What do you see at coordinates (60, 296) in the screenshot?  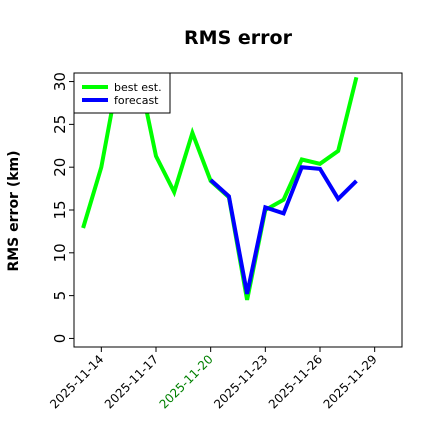 I see `y-tick-label: 5` at bounding box center [60, 296].